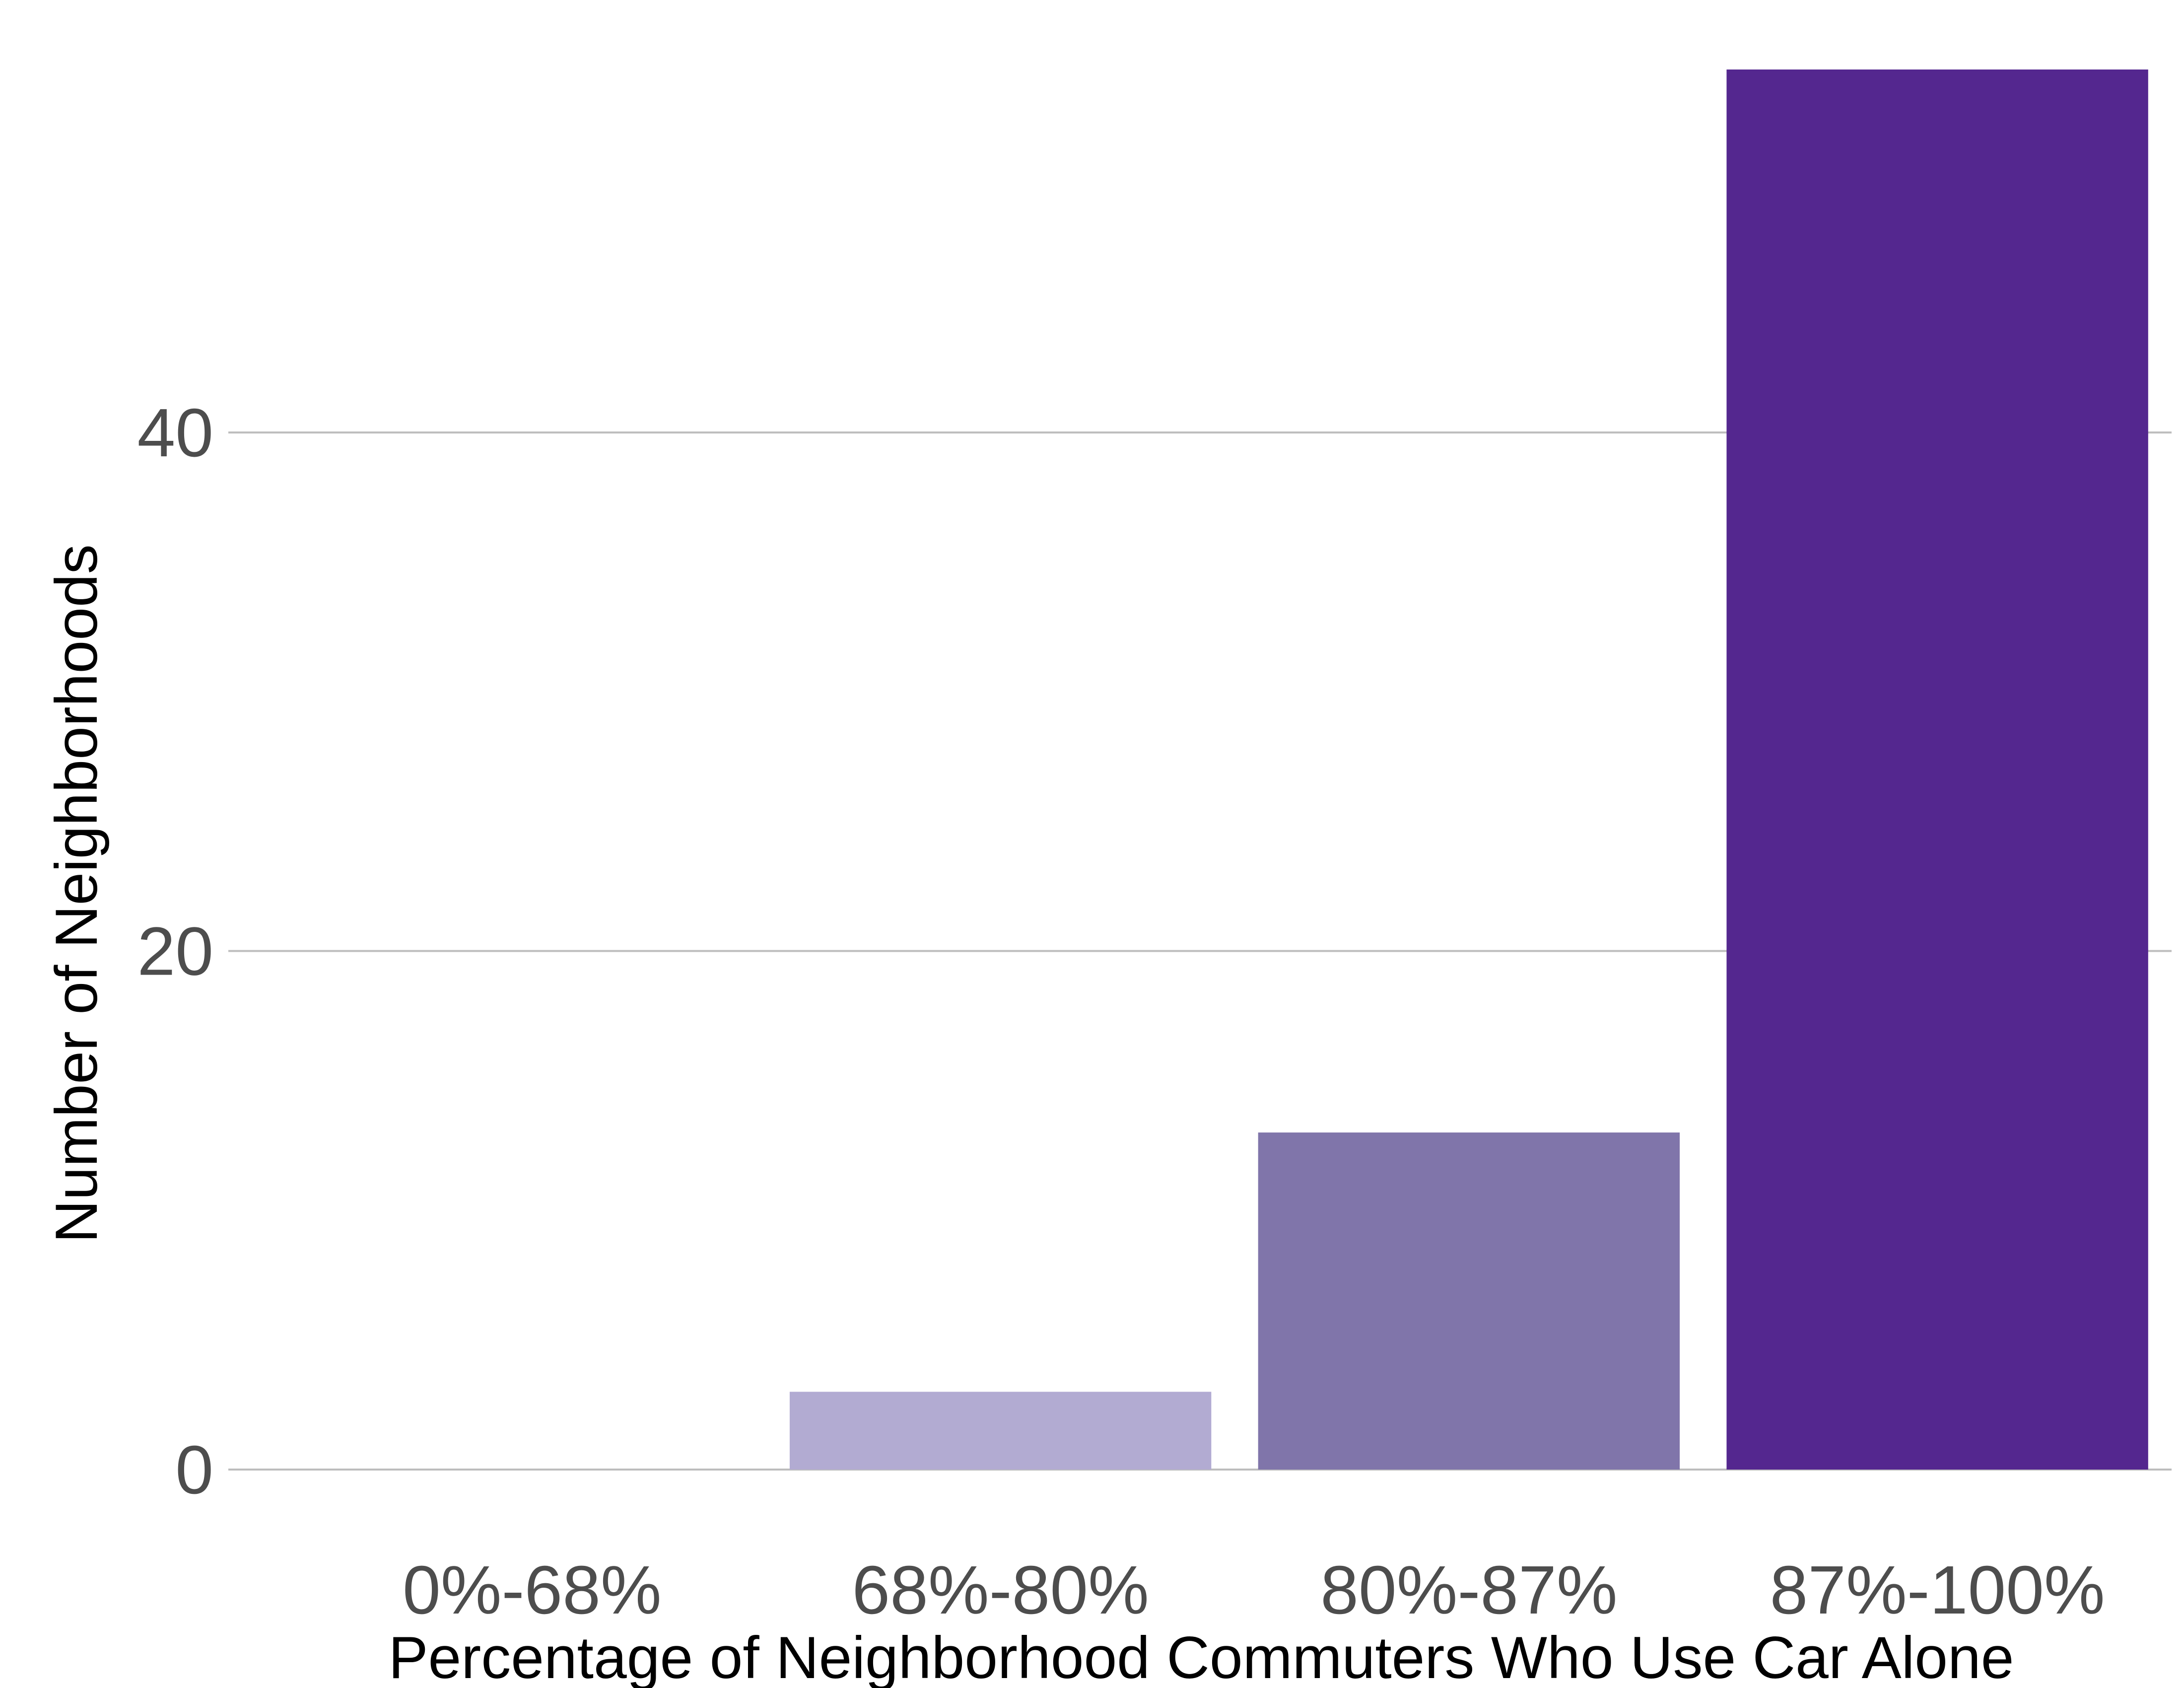  Describe the element at coordinates (76, 893) in the screenshot. I see `y-axis-title: Number of Neighborhoods` at that location.